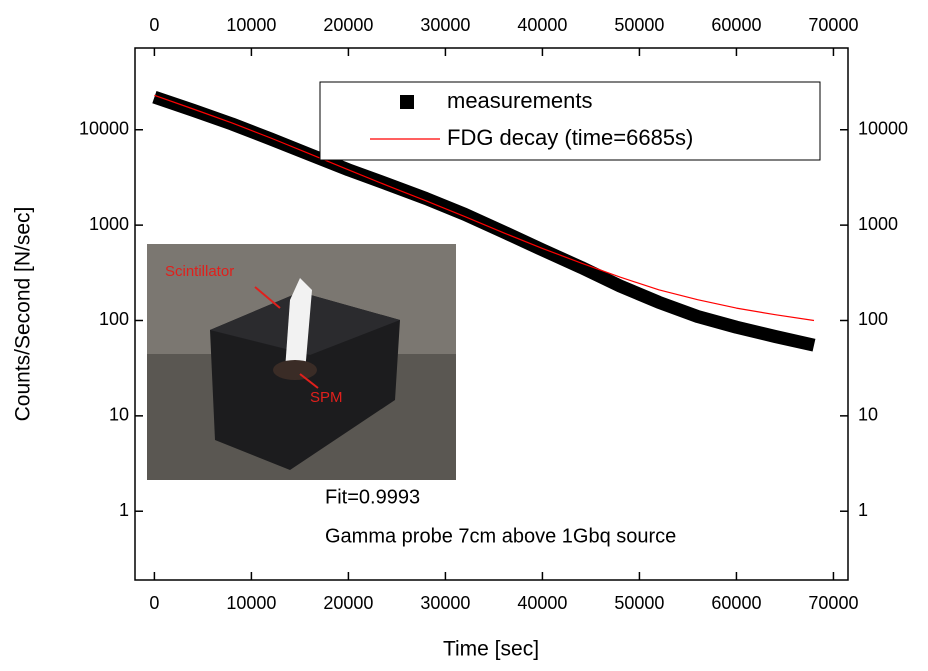 This screenshot has height=671, width=928. What do you see at coordinates (878, 224) in the screenshot?
I see `y-tick-label-right: 1000` at bounding box center [878, 224].